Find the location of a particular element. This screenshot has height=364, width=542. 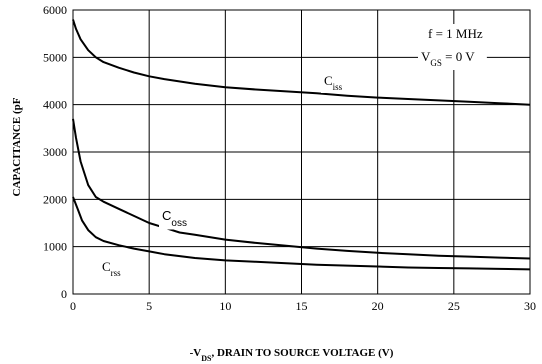

y-tick-label: 0 is located at coordinates (64, 294).